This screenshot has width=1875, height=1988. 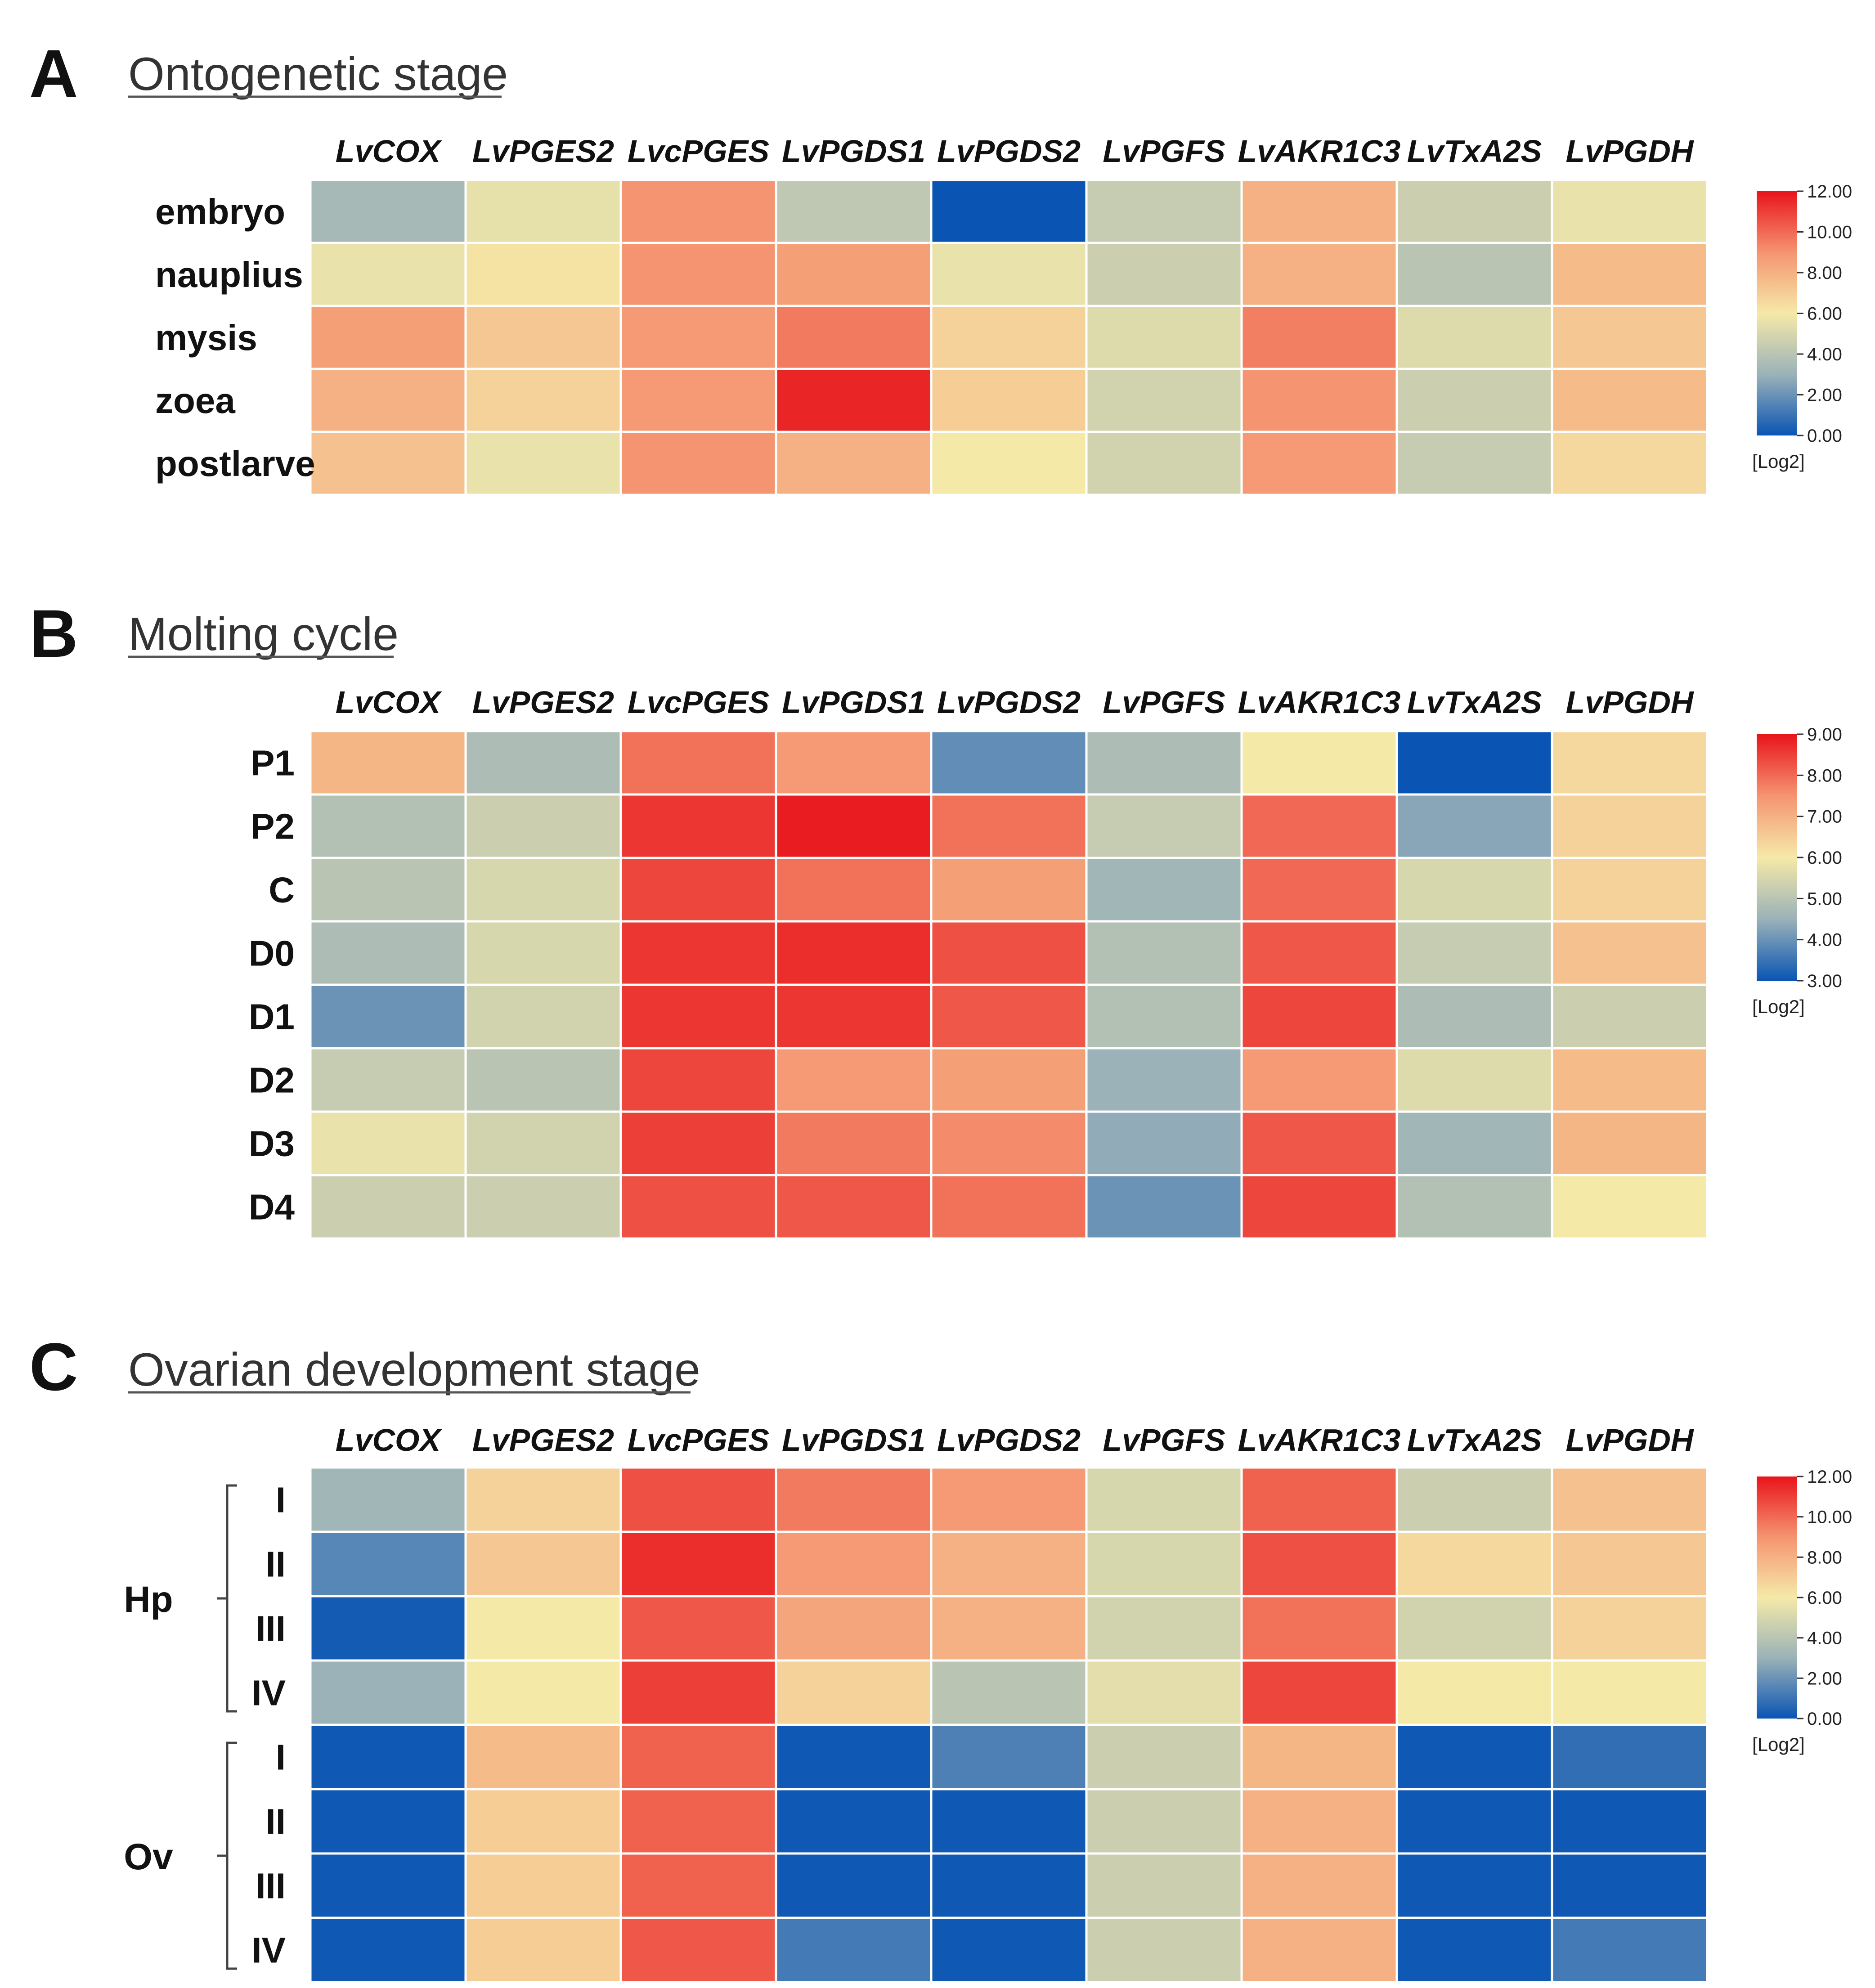 What do you see at coordinates (1824, 817) in the screenshot?
I see `colorbar-tick-label: 7.00` at bounding box center [1824, 817].